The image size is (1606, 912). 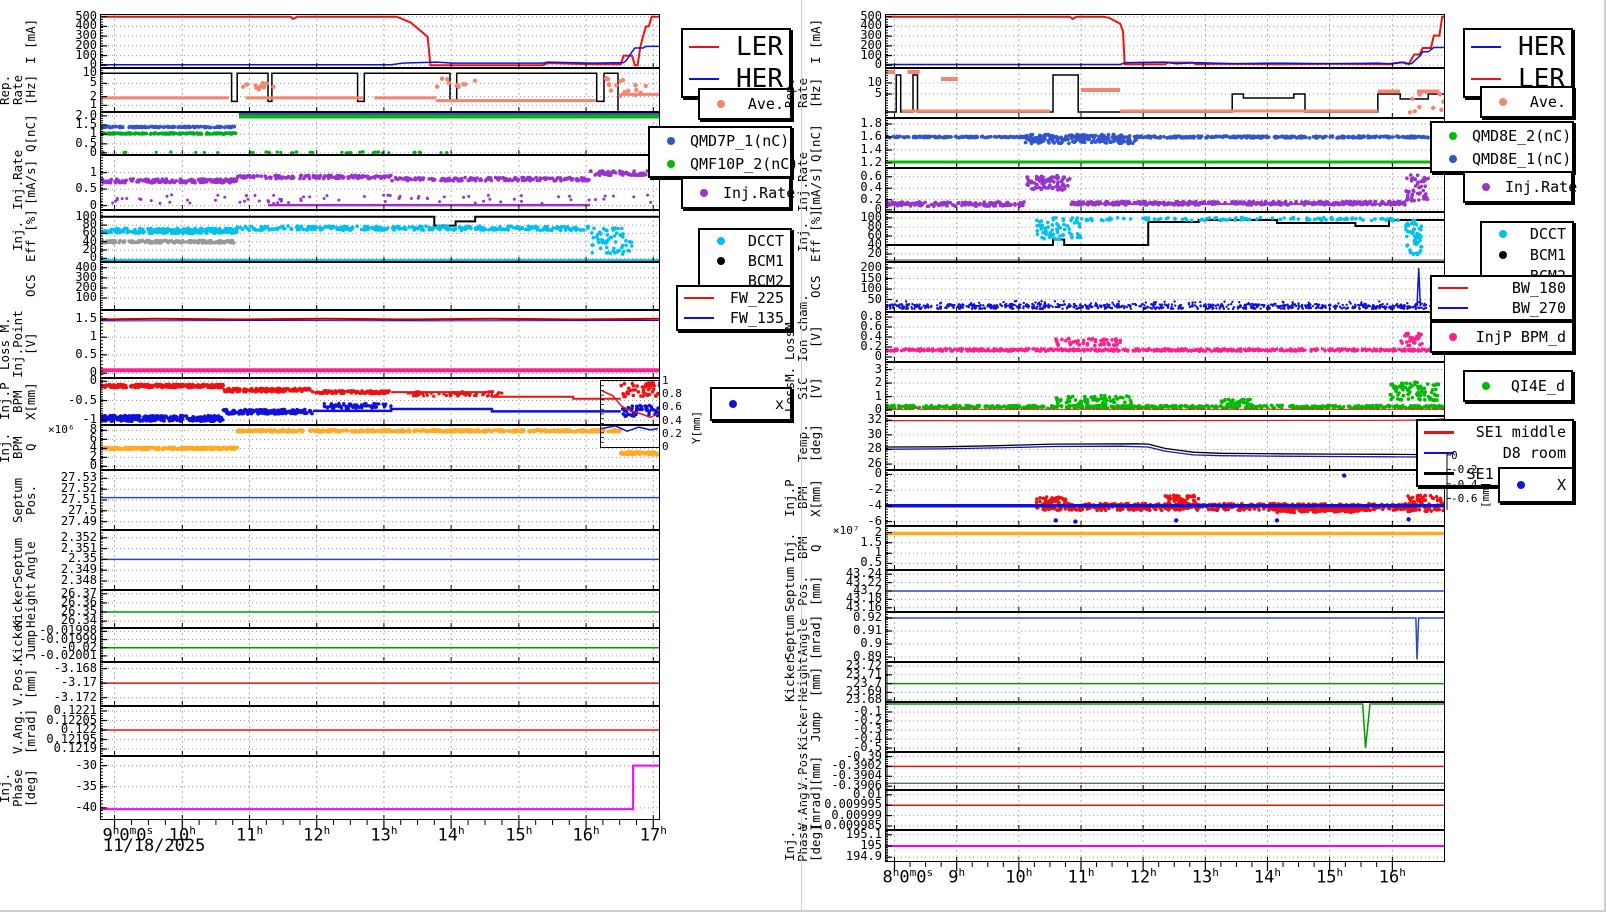 What do you see at coordinates (93, 372) in the screenshot?
I see `ytick-label: 0` at bounding box center [93, 372].